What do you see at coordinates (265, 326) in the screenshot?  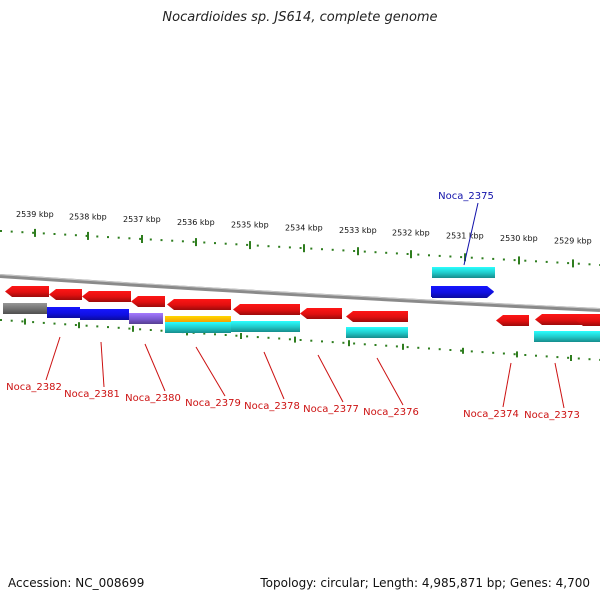 I see `feature-bar-cyan` at bounding box center [265, 326].